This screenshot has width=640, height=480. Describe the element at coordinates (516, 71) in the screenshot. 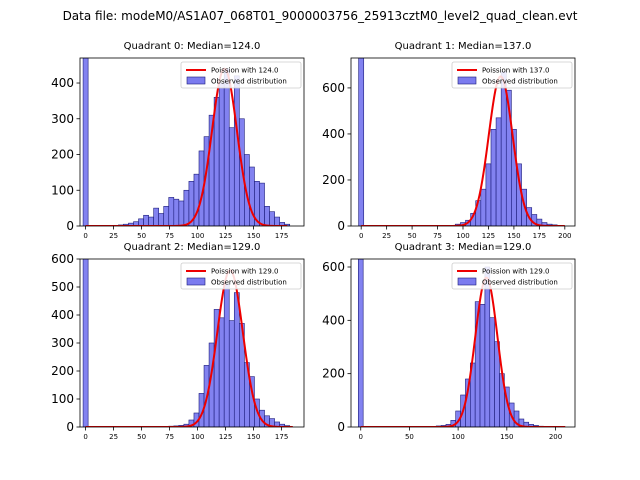

I see `legend-label-poisson: Poission with 137.0` at that location.